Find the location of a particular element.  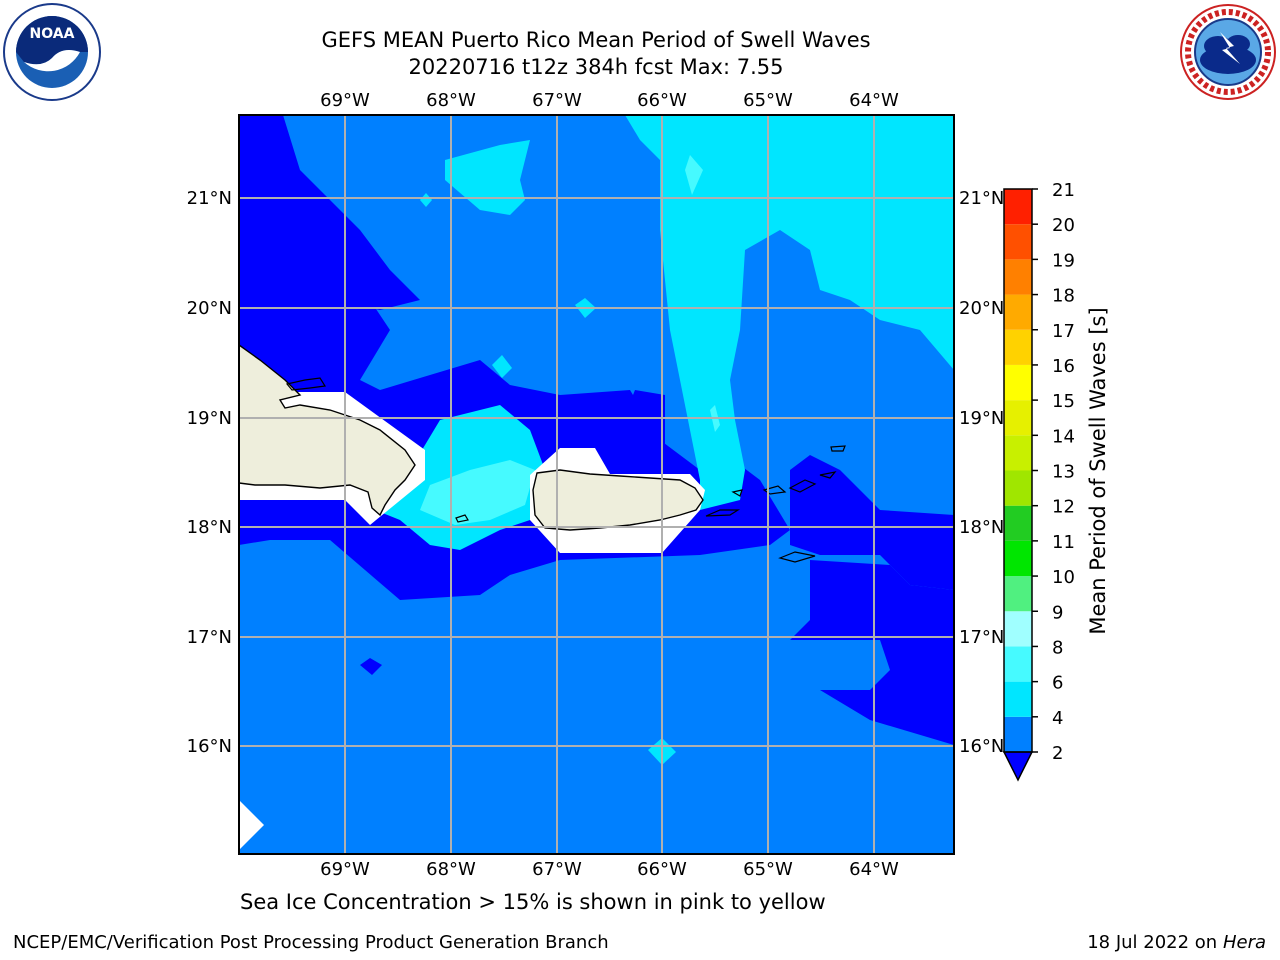

nws-logo is located at coordinates (1228, 52).